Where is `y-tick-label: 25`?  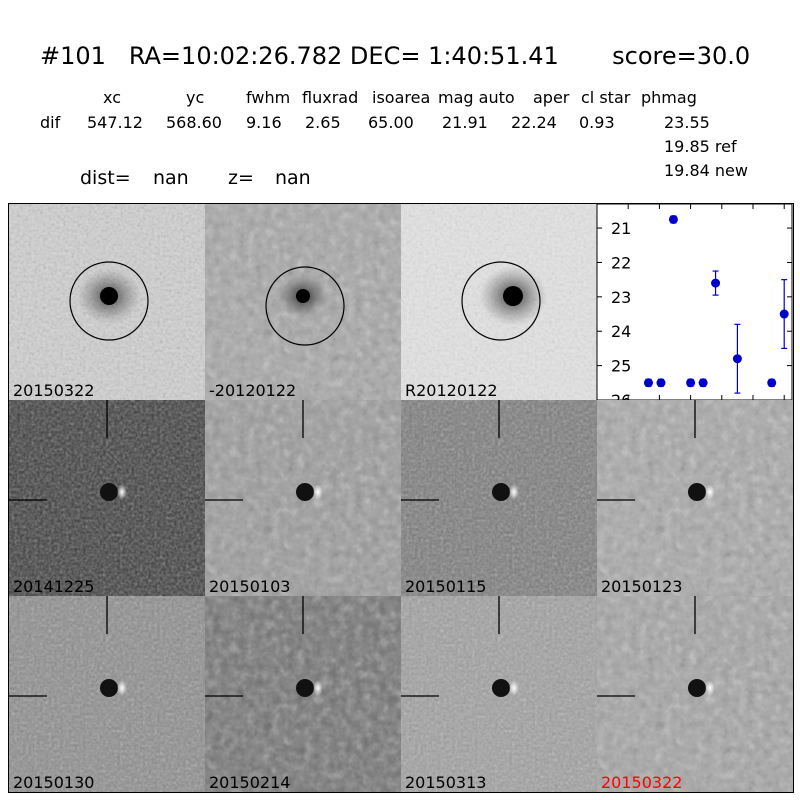
y-tick-label: 25 is located at coordinates (621, 366).